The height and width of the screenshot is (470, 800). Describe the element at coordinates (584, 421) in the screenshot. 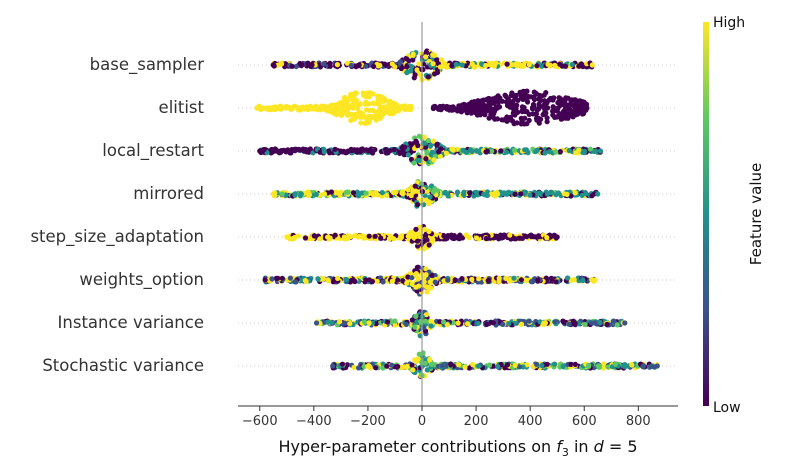

I see `x-tick-label: 600` at that location.